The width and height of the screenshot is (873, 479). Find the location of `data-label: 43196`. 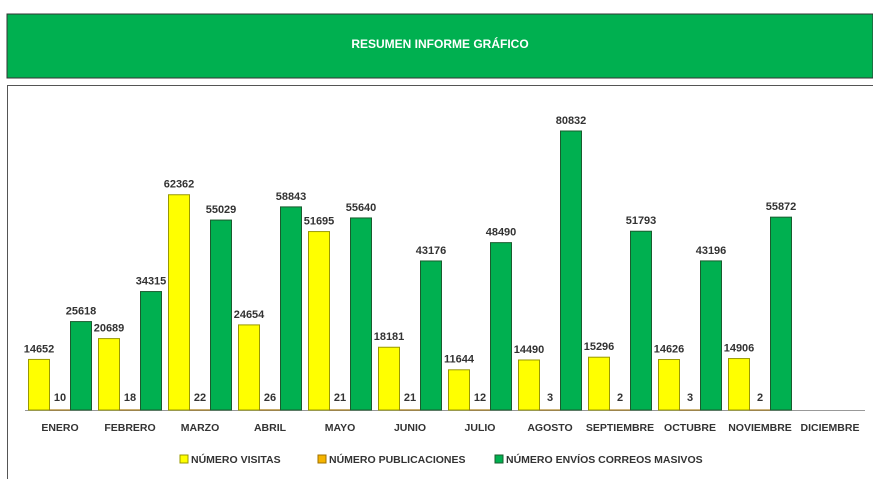

data-label: 43196 is located at coordinates (711, 251).